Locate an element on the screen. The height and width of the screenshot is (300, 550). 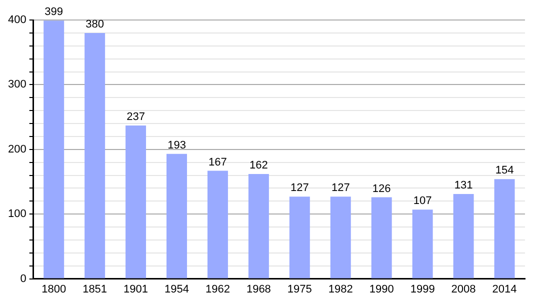
x-tick-label: 1851 is located at coordinates (95, 289).